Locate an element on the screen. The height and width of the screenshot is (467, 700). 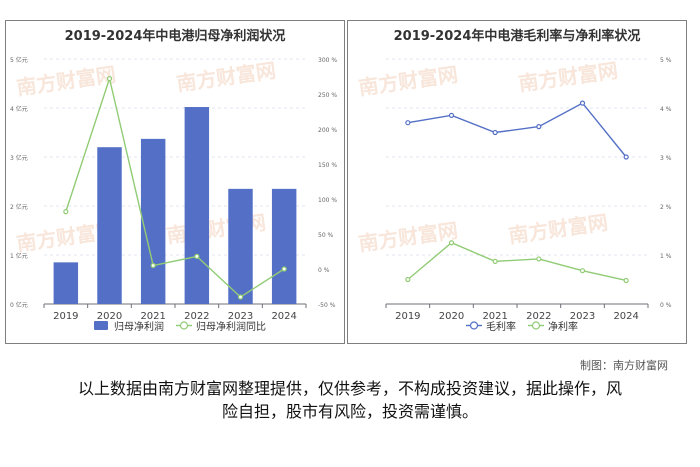
y-right-tick-label: 5 % is located at coordinates (666, 60).